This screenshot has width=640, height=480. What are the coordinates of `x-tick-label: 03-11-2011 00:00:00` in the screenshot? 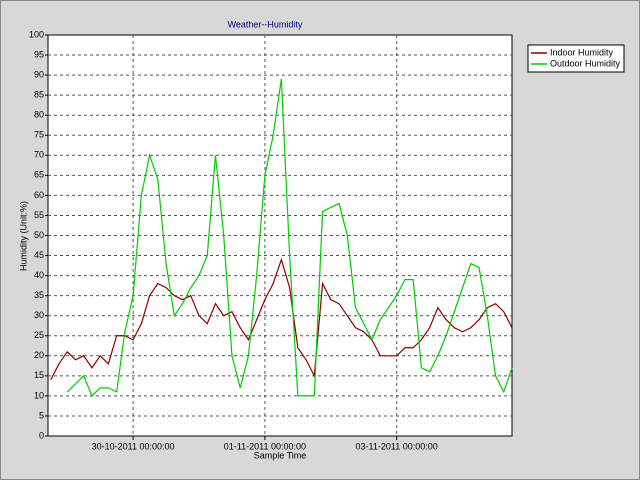 It's located at (397, 446).